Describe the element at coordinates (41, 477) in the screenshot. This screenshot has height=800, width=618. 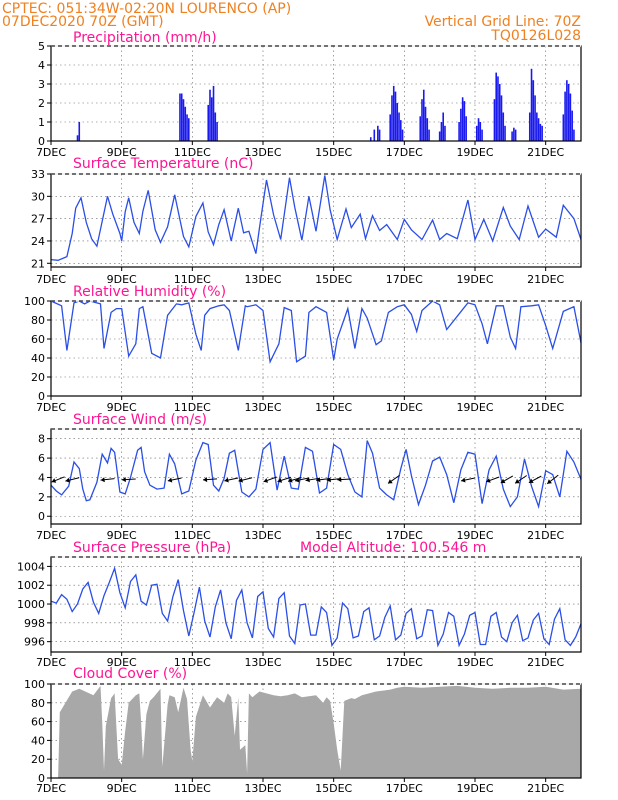
I see `wind-y-tick-label: 4` at that location.